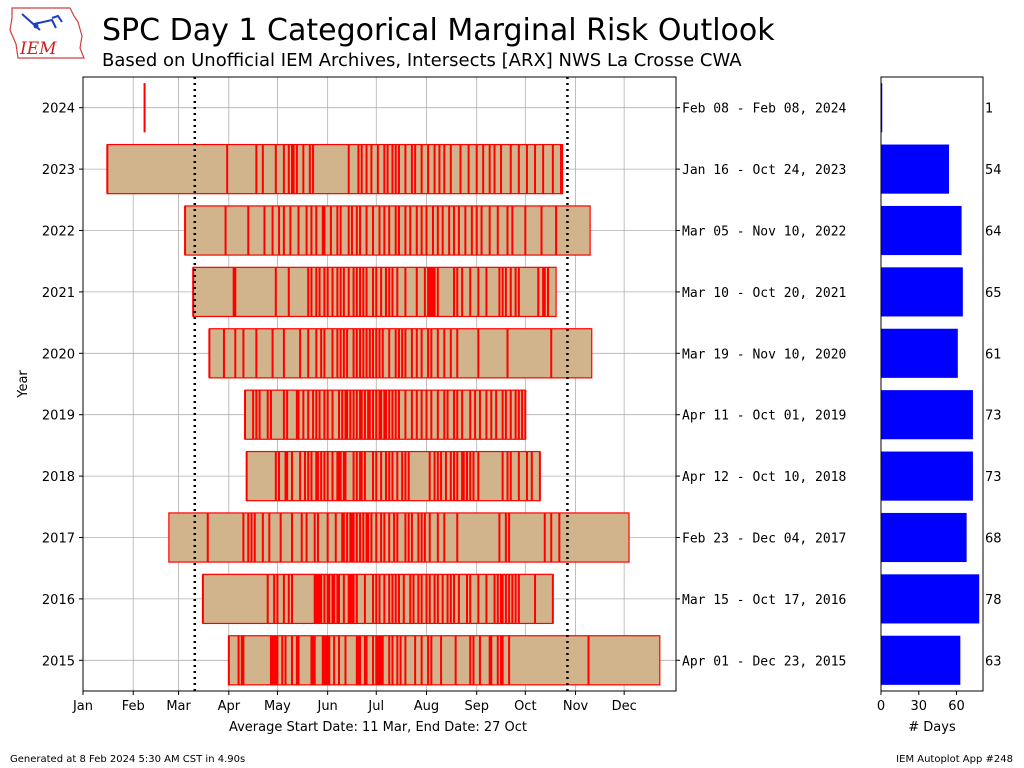 The width and height of the screenshot is (1024, 768). I want to click on count-tick-label: 30, so click(919, 706).